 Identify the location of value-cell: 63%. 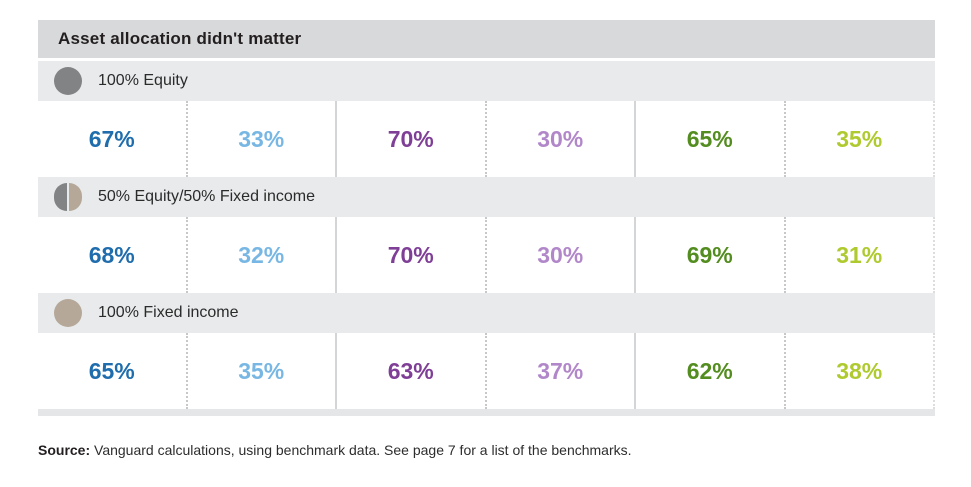
(412, 371).